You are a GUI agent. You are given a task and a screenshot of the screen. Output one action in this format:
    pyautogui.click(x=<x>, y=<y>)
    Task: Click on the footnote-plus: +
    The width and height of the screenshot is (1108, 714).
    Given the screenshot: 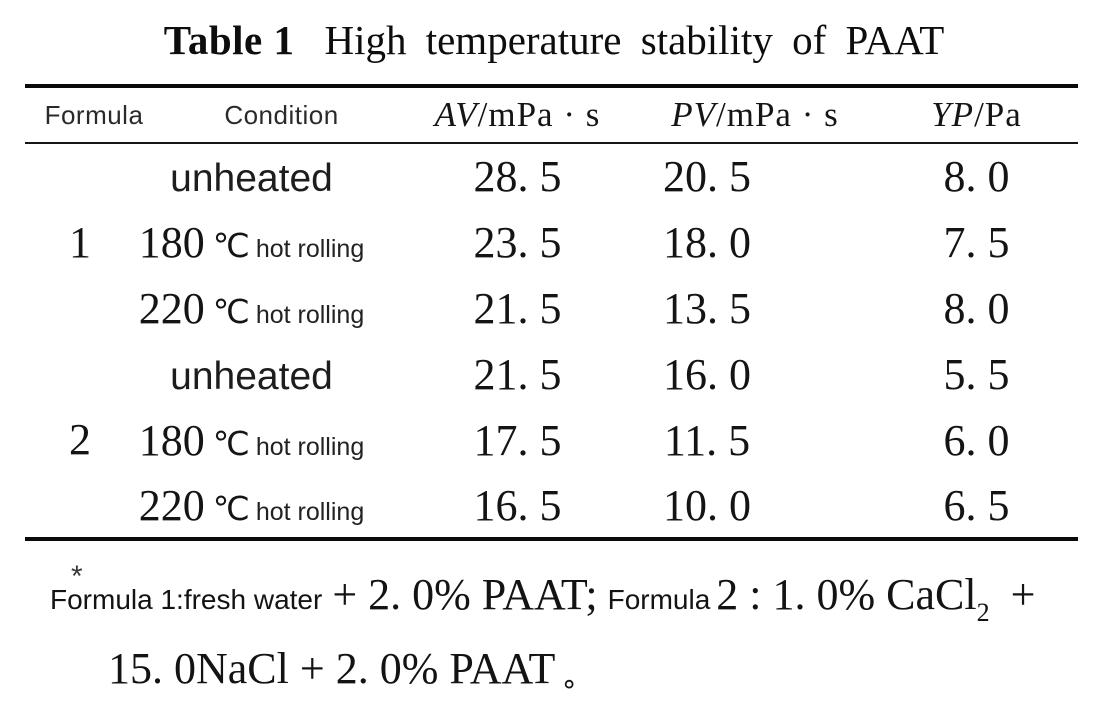 What is the action you would take?
    pyautogui.click(x=1017, y=594)
    